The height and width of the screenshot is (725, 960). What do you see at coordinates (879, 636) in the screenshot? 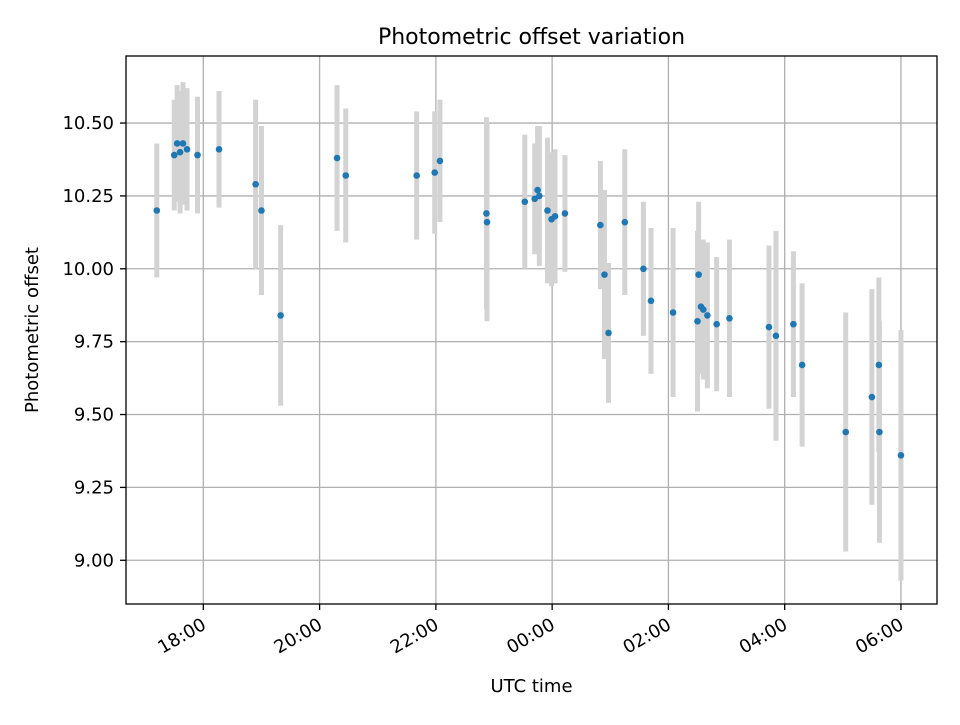
I see `x-tick-label: 06:00` at bounding box center [879, 636].